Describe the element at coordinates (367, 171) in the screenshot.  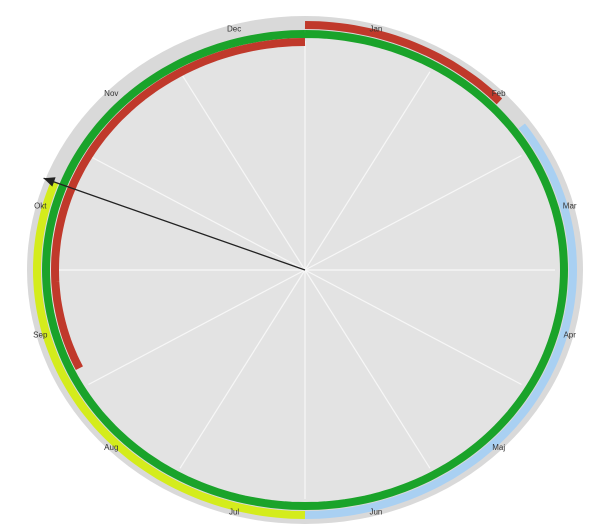
I see `spoke-feb` at that location.